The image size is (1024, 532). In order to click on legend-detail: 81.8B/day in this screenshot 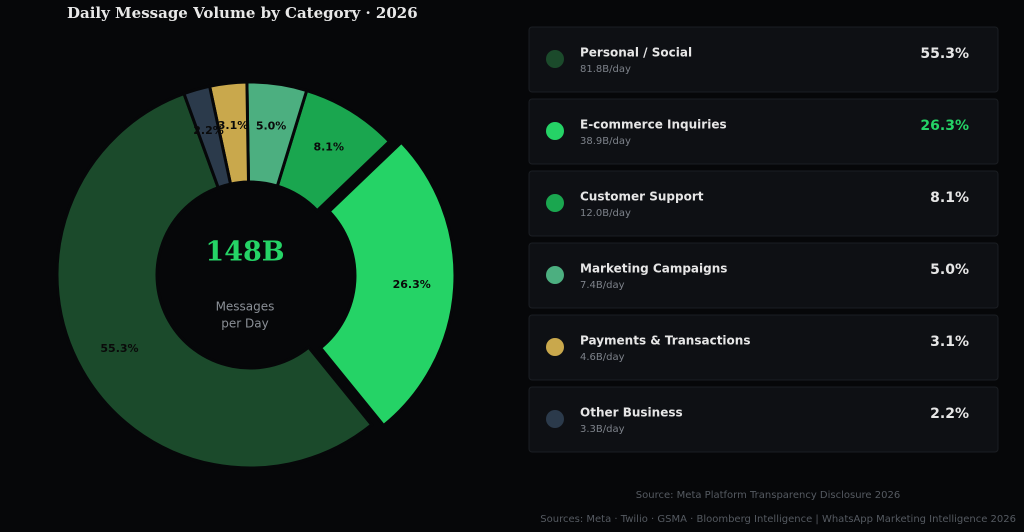, I will do `click(605, 69)`.